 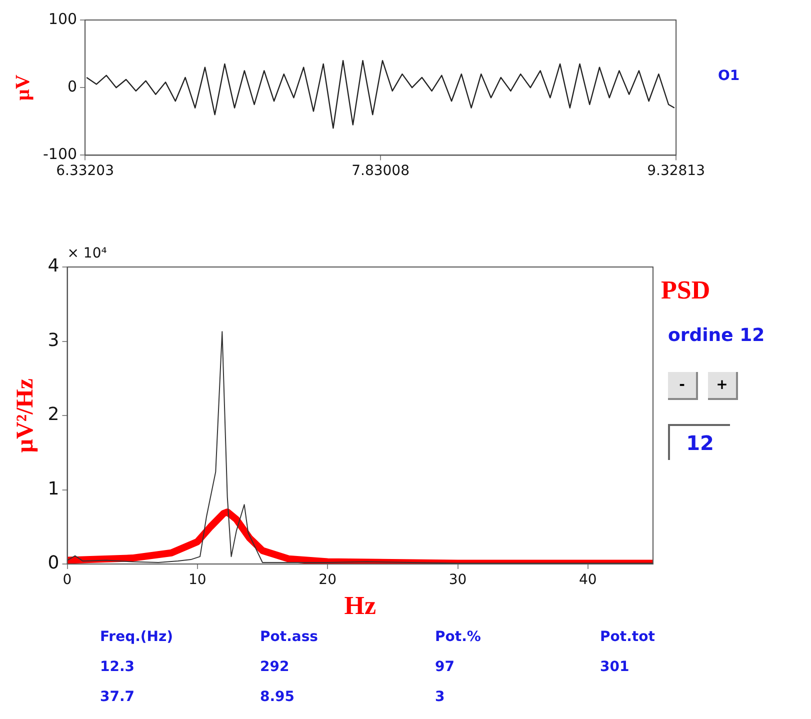 I want to click on text: Freq.(Hz), so click(x=137, y=637).